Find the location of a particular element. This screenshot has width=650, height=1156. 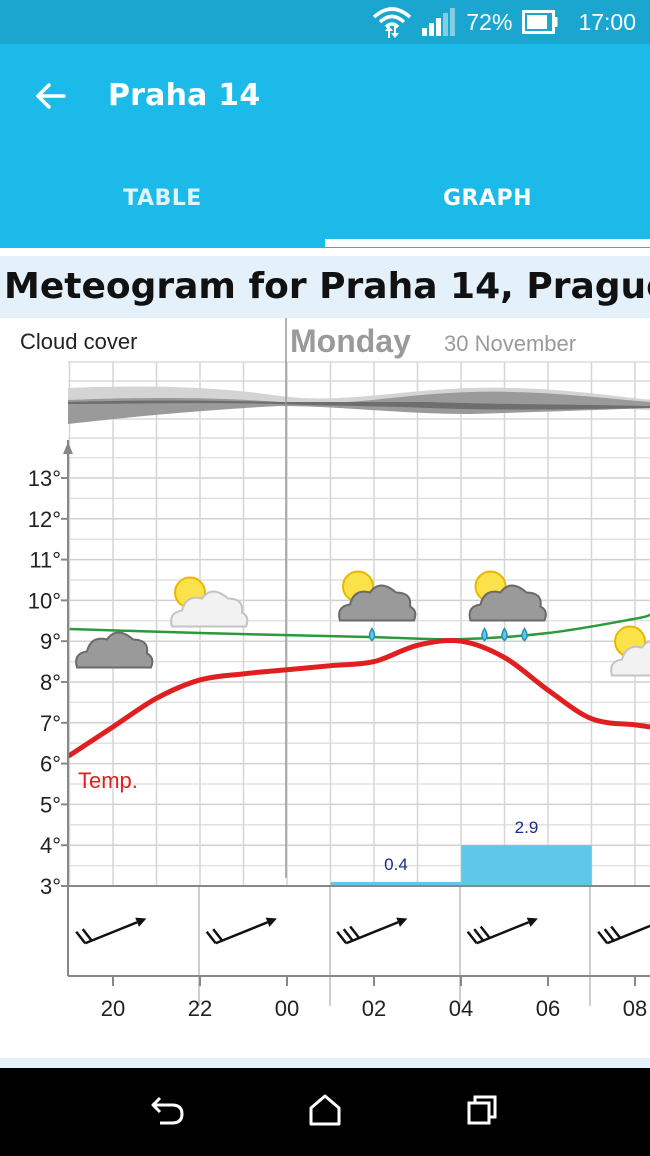

recents-icon is located at coordinates (482, 1112).